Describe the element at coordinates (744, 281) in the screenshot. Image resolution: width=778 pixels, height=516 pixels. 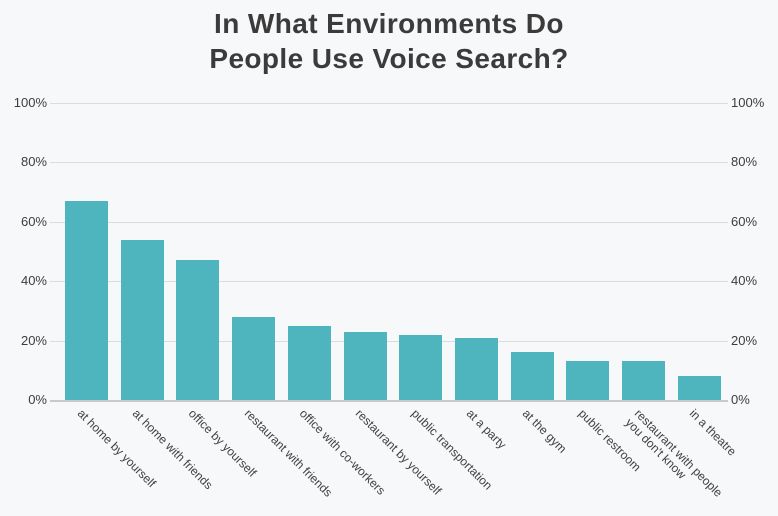
I see `y-axis-tick-right: 40%` at that location.